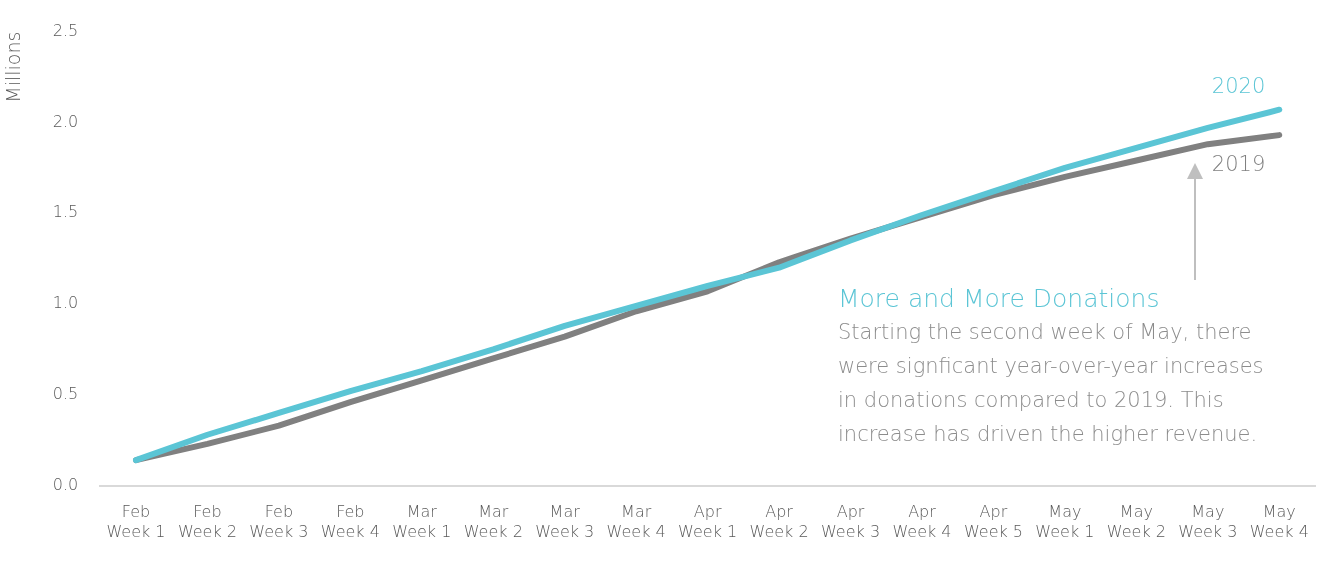 Image resolution: width=1327 pixels, height=564 pixels. Describe the element at coordinates (999, 298) in the screenshot. I see `annotation: More and More Donations` at that location.